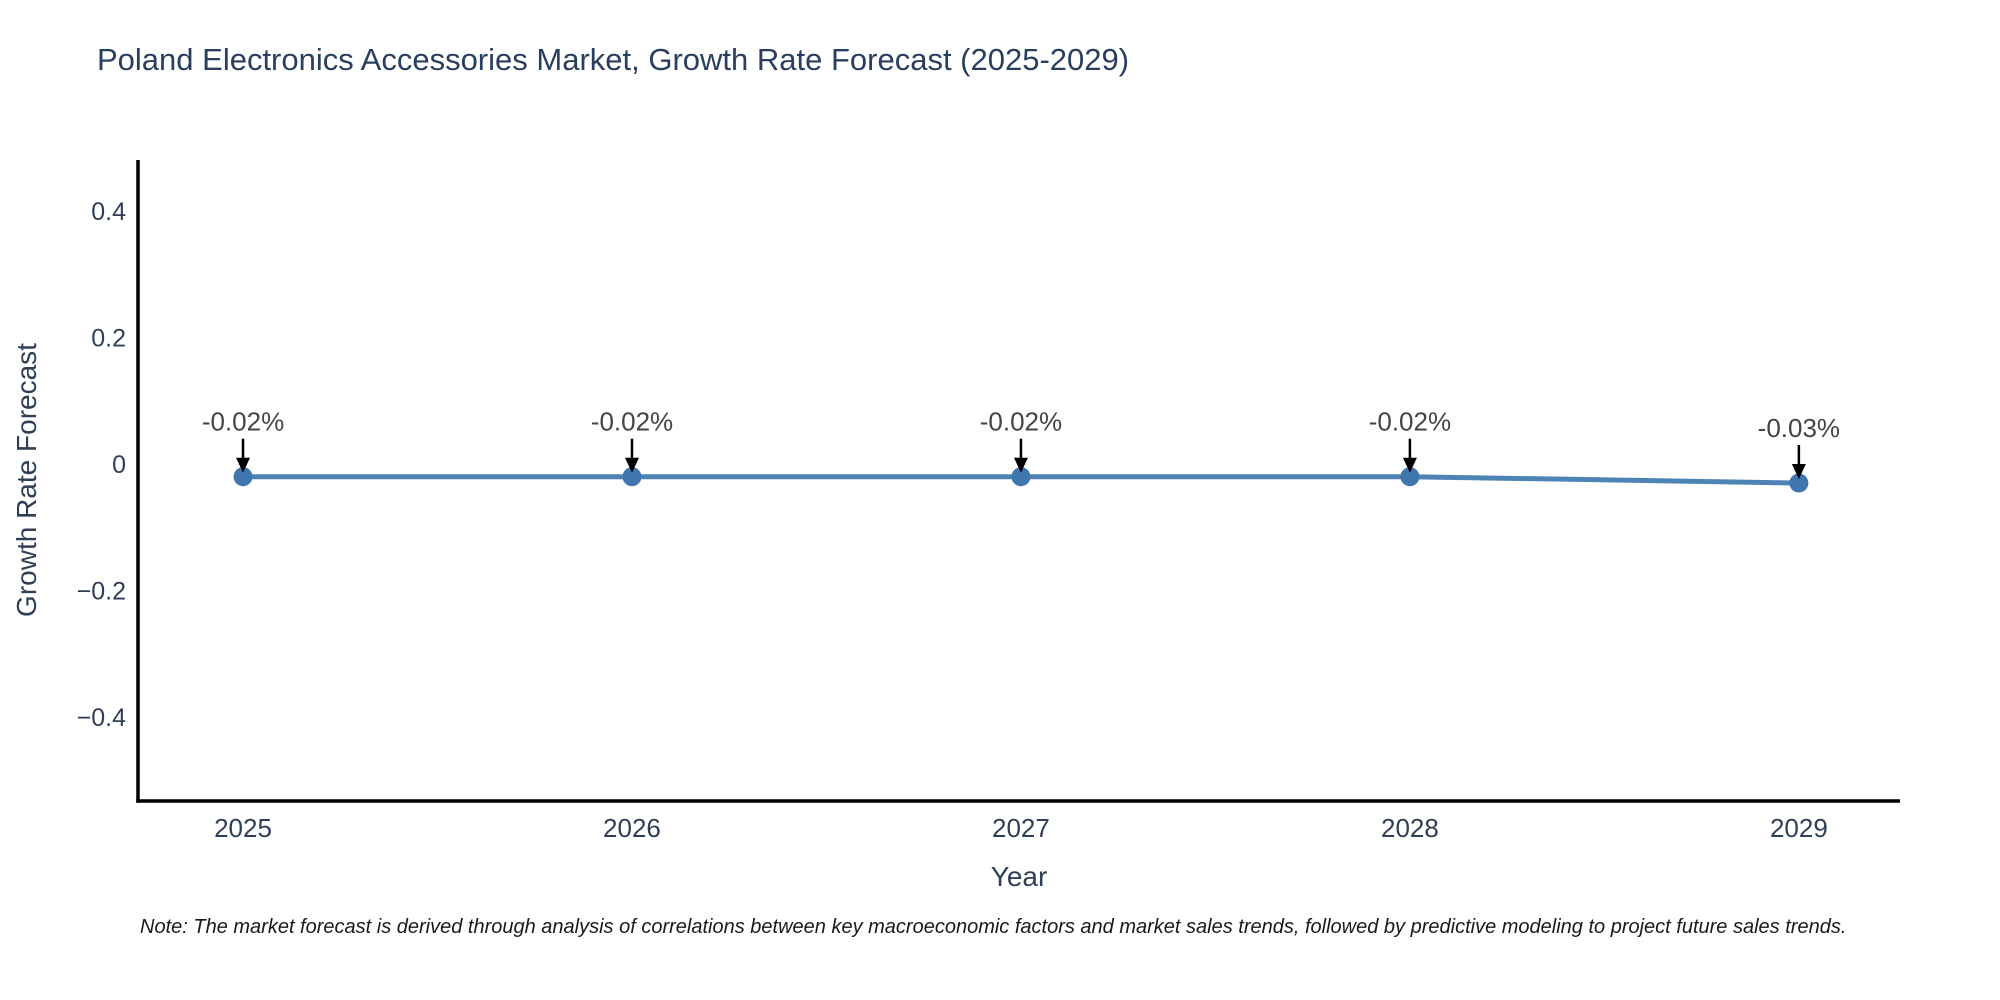 The image size is (2000, 1000). I want to click on y-tick-label: 0, so click(119, 465).